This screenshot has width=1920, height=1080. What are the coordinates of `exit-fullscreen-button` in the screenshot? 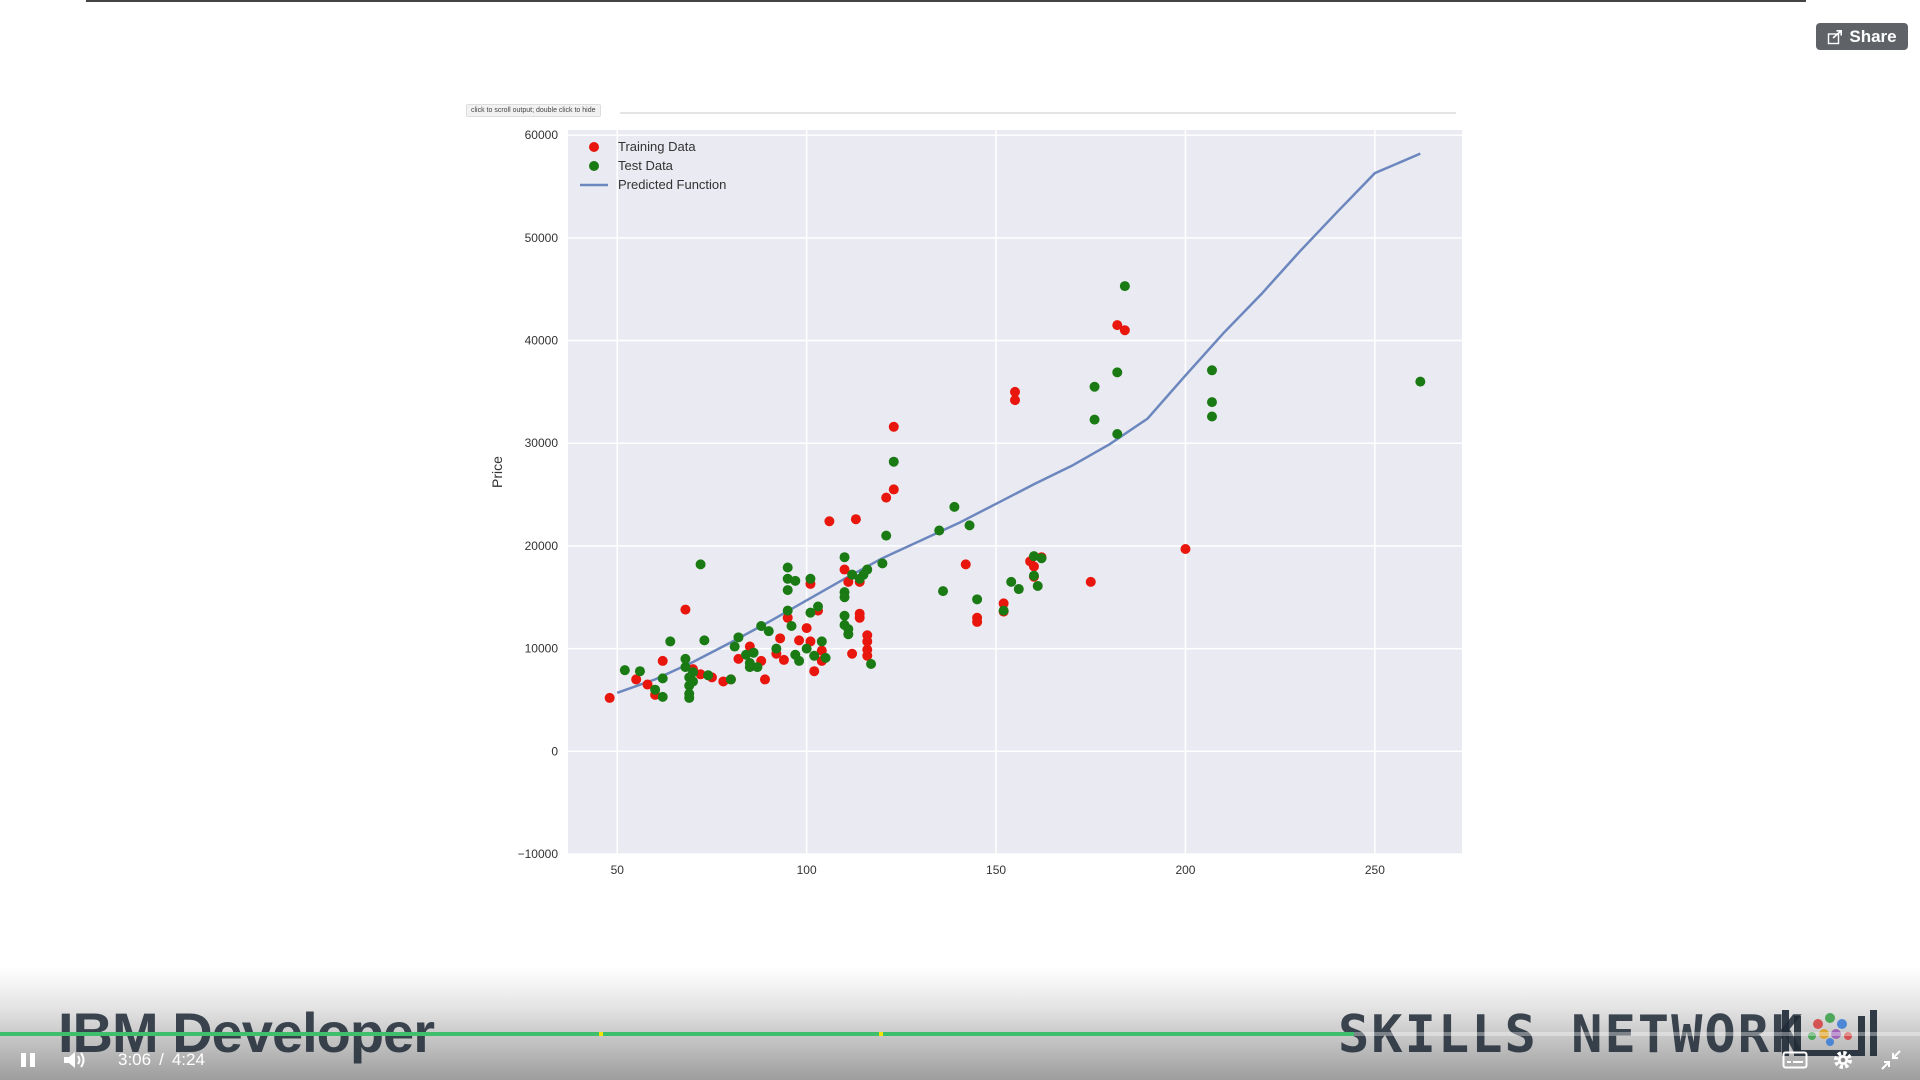 It's located at (1894, 1060).